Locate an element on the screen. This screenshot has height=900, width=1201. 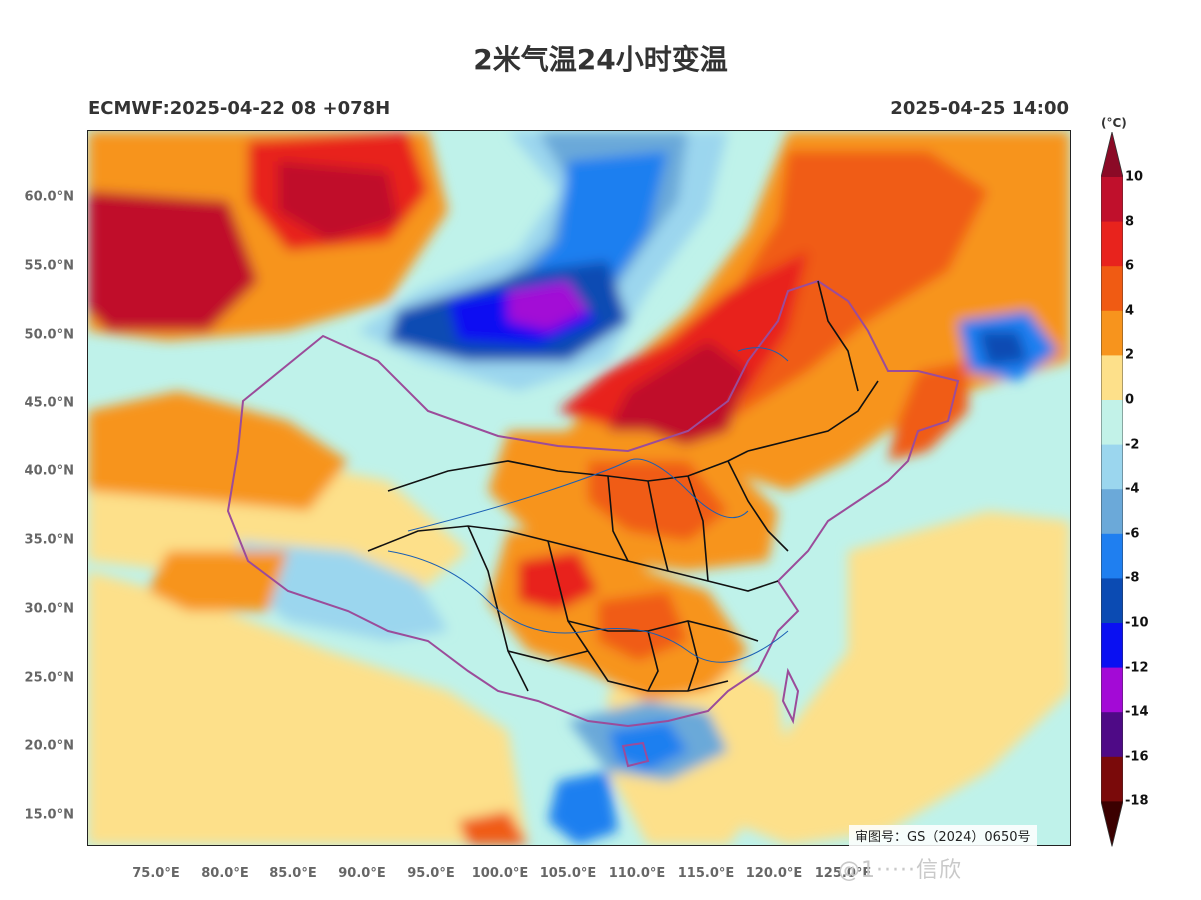
watermark-text: @1·····信欣 is located at coordinates (900, 870).